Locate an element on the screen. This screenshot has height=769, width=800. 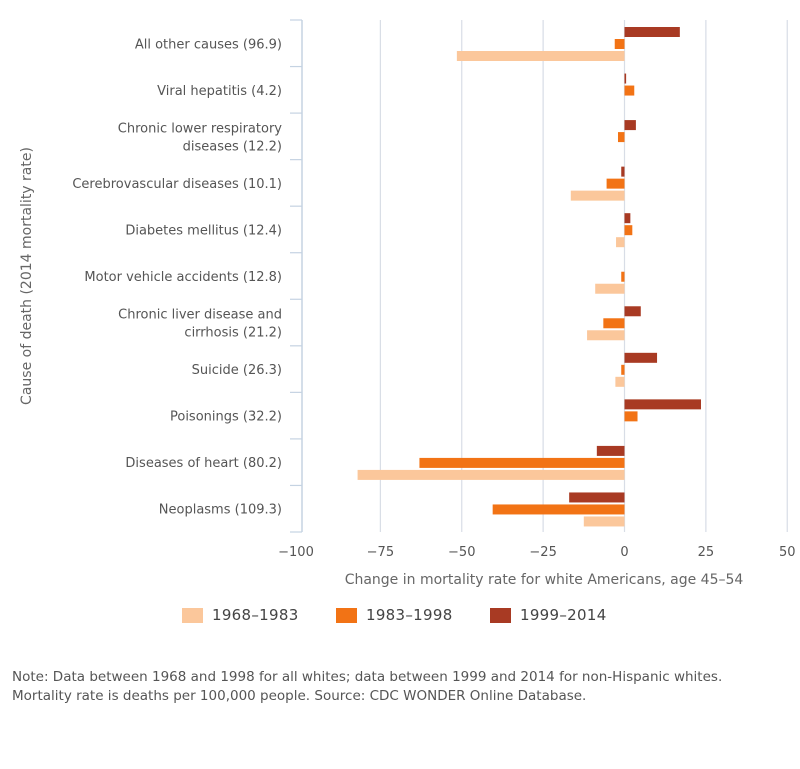
category-label: All other causes (96.9) is located at coordinates (208, 44).